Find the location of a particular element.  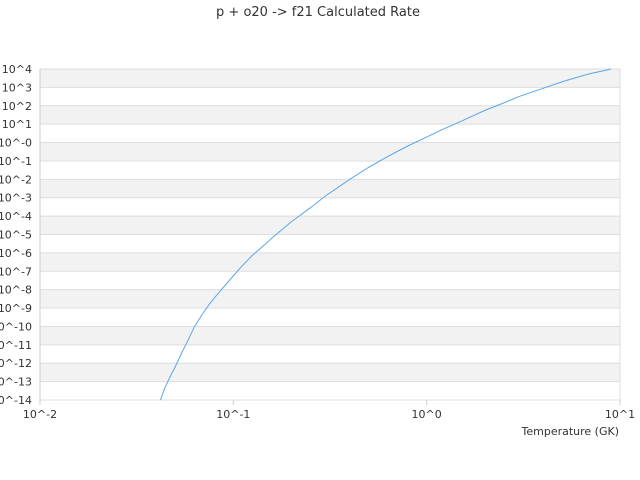

y-tick-label: 10^-6 is located at coordinates (16, 253).